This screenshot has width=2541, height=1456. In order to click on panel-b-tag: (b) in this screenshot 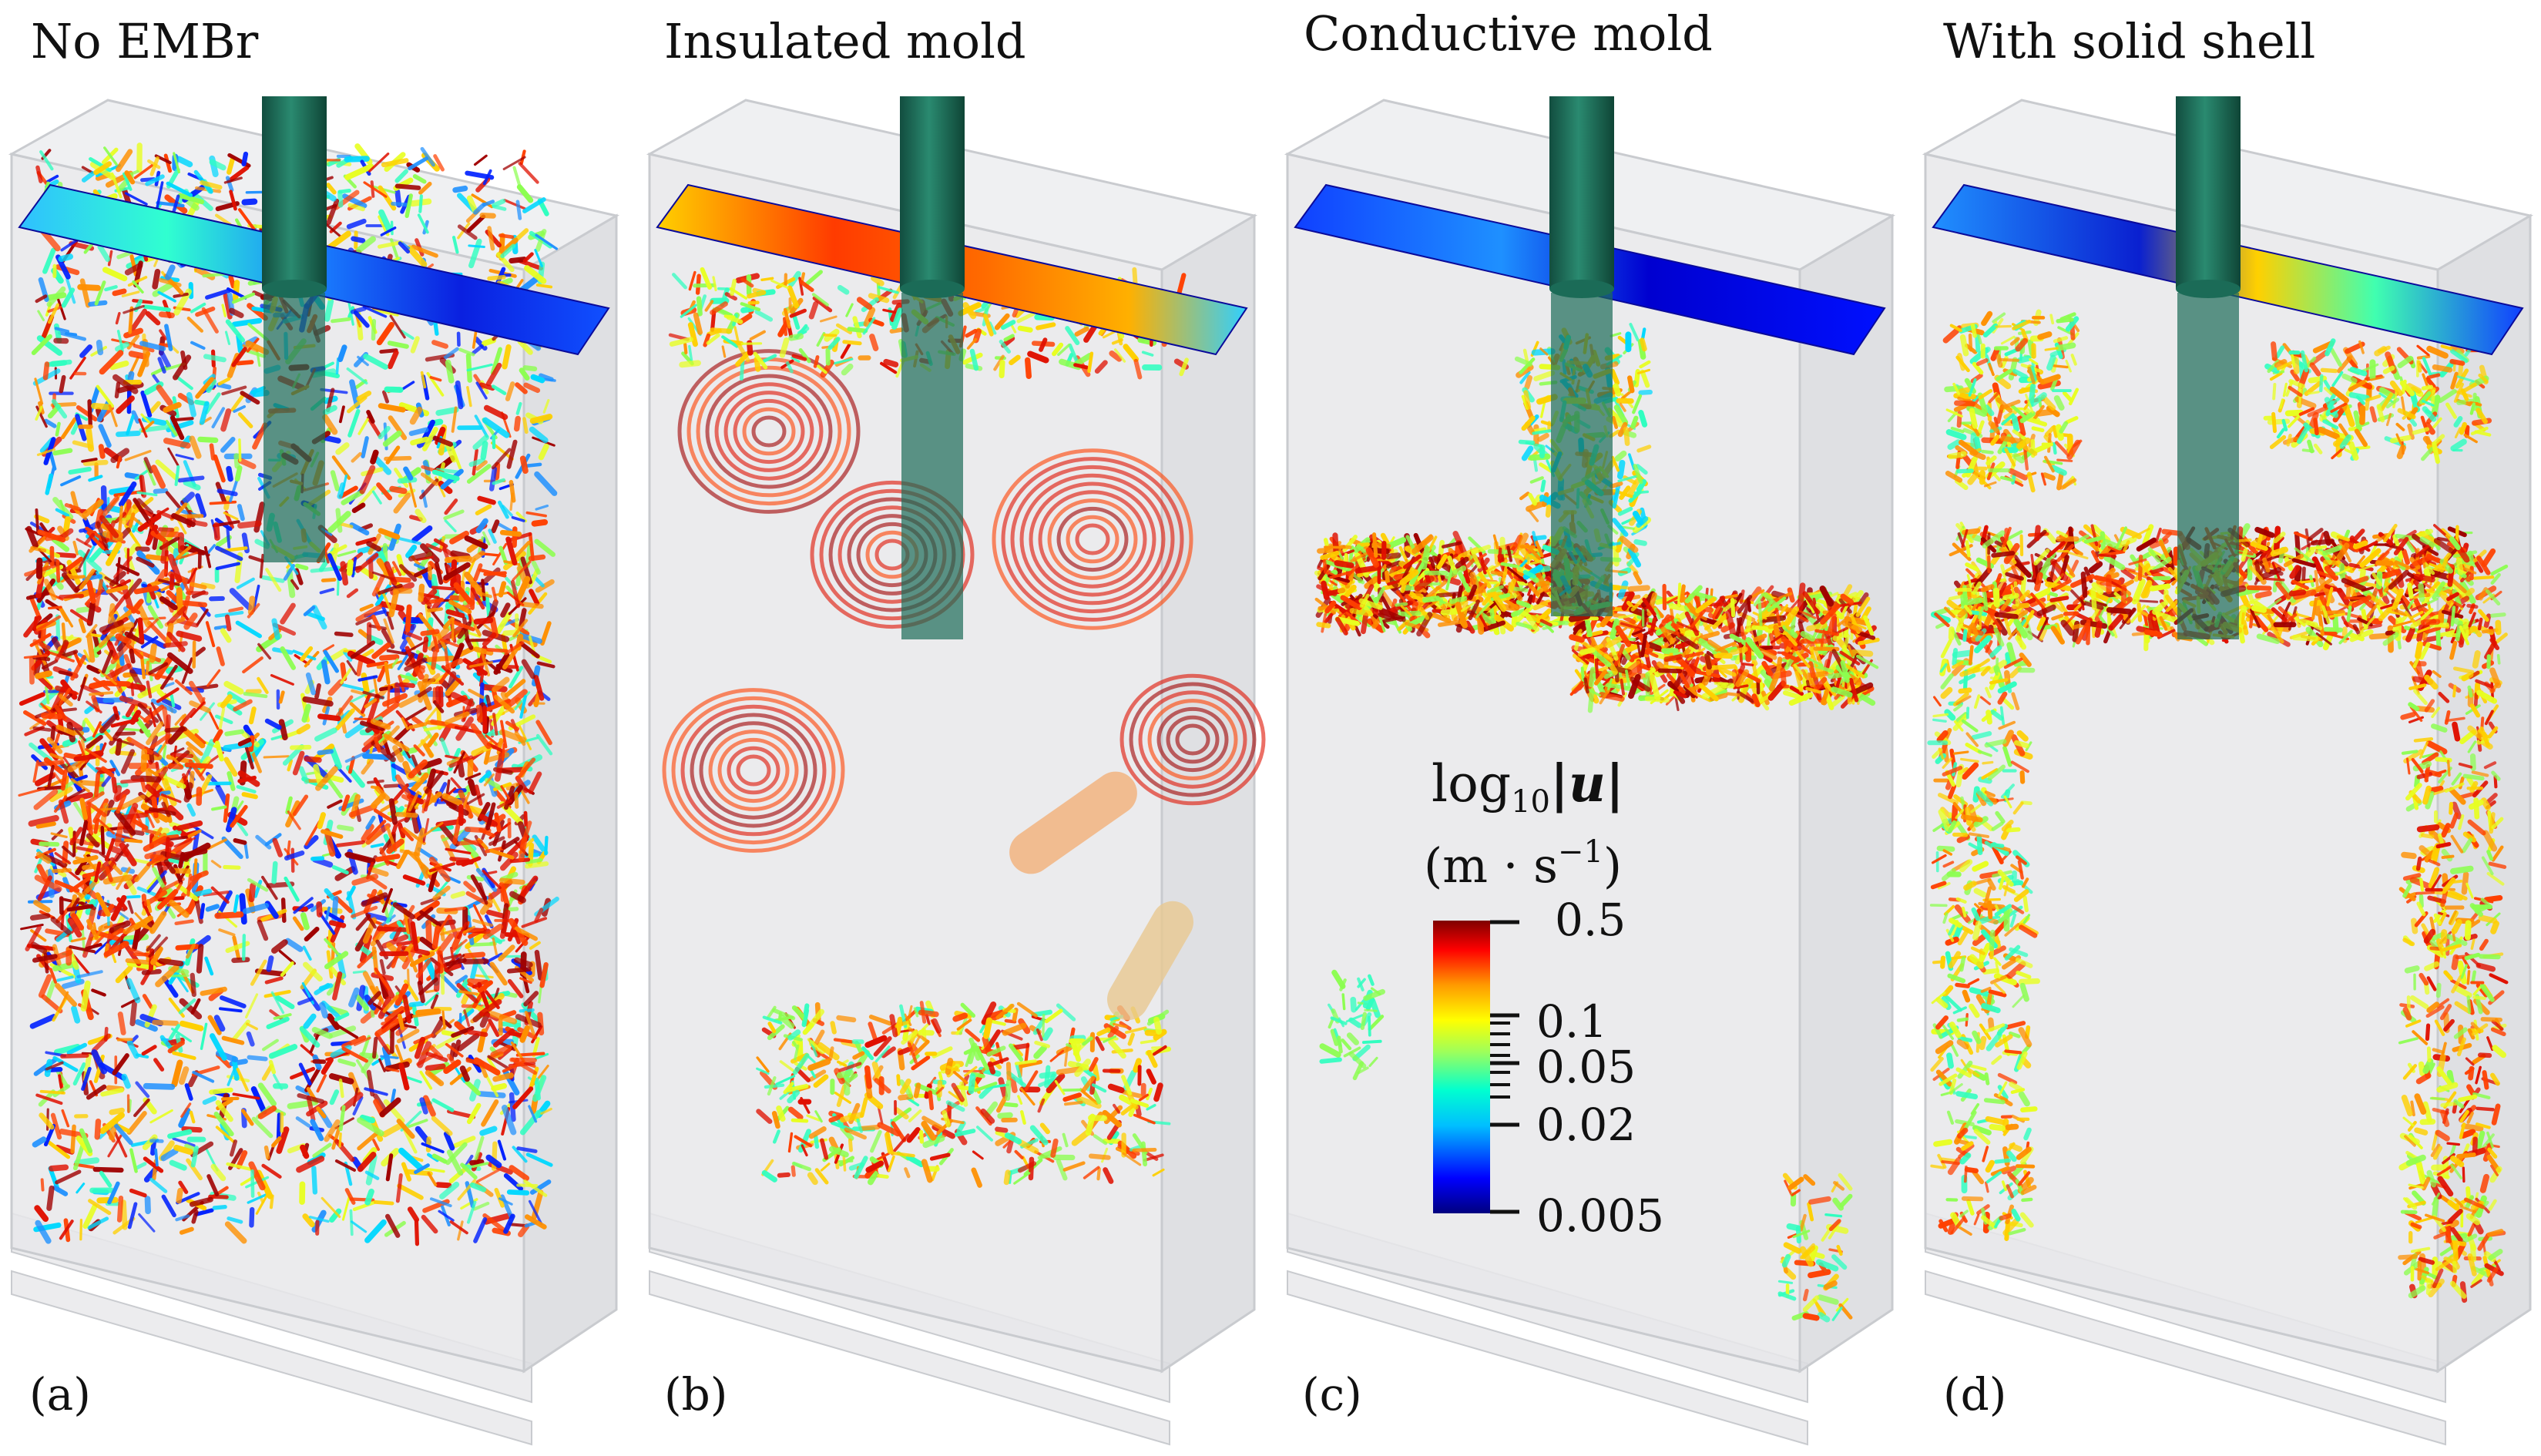, I will do `click(696, 1394)`.